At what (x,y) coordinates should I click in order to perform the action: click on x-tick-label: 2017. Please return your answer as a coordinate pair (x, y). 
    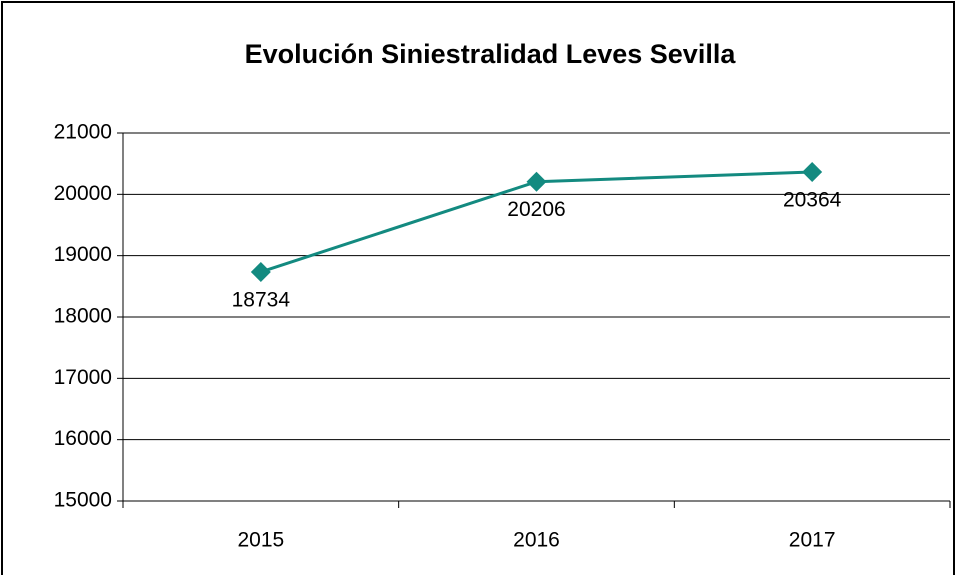
    Looking at the image, I should click on (812, 540).